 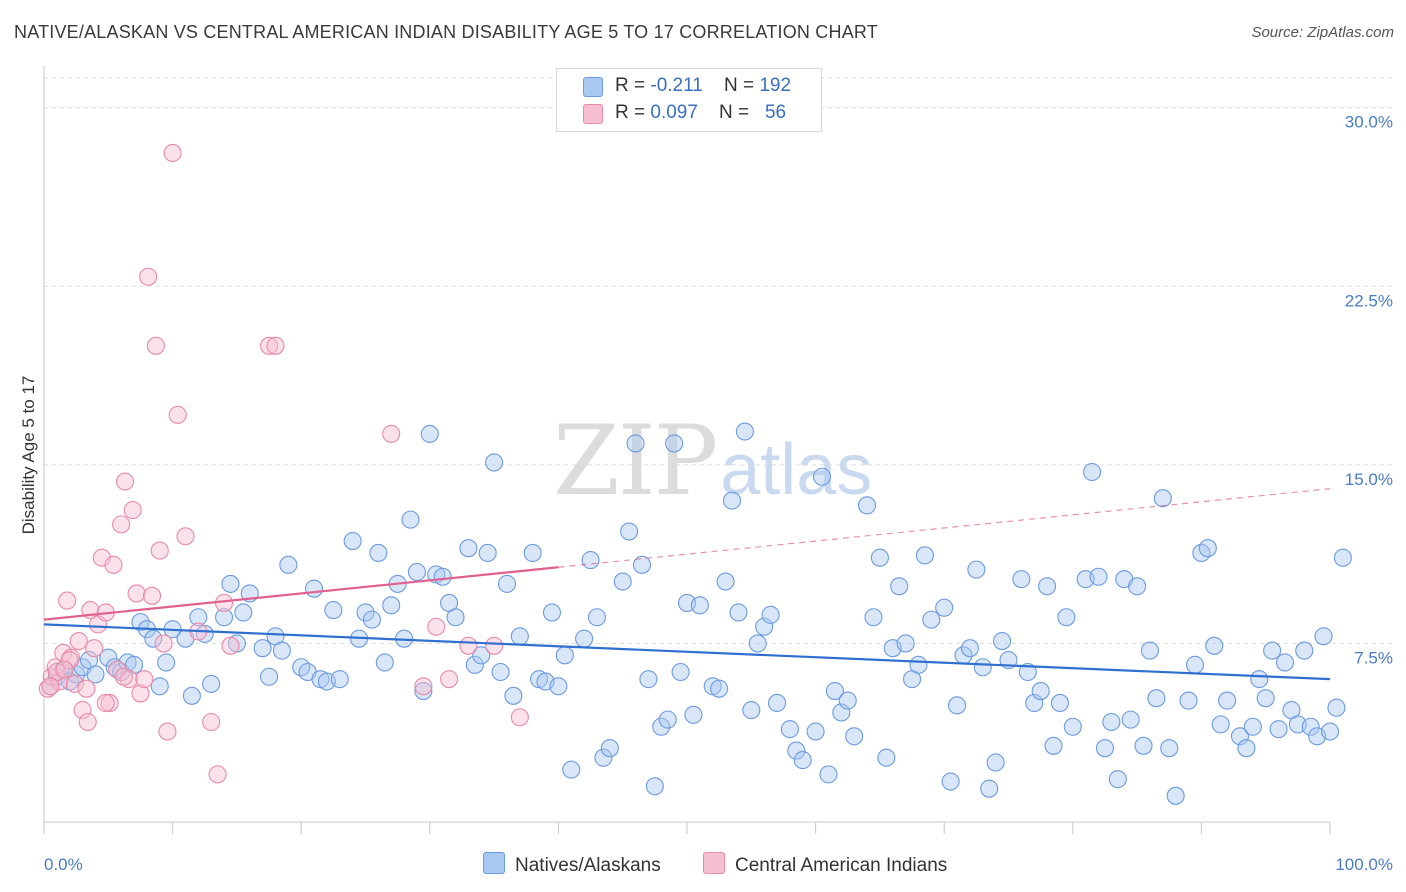 I want to click on legend-n-value: 192, so click(x=775, y=85).